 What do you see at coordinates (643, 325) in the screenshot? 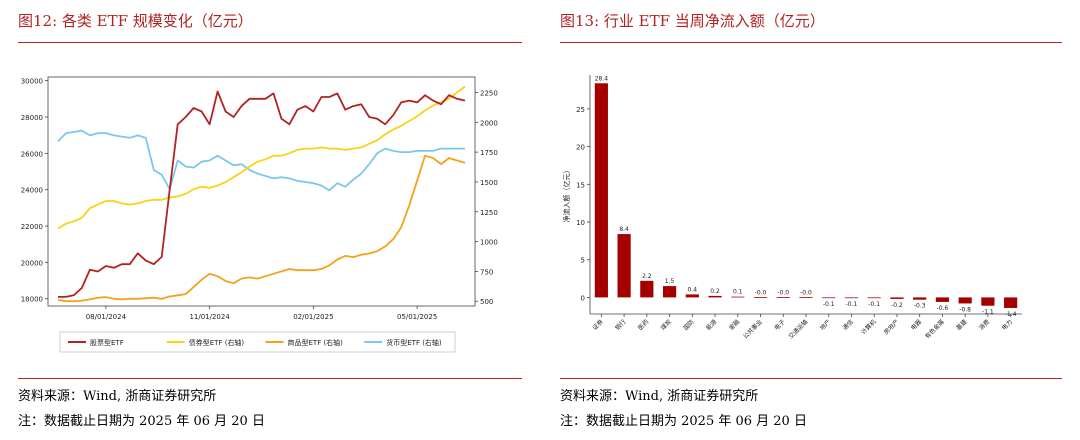
I see `bar-x-tick-label-2: 医药` at bounding box center [643, 325].